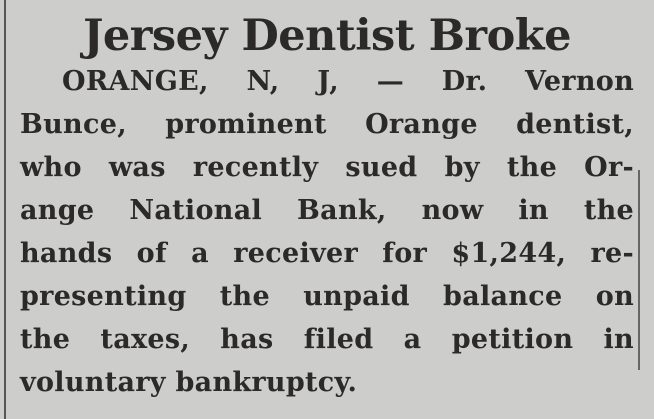 This screenshot has height=419, width=654. I want to click on article-line: the taxes, has filed a petition in, so click(327, 339).